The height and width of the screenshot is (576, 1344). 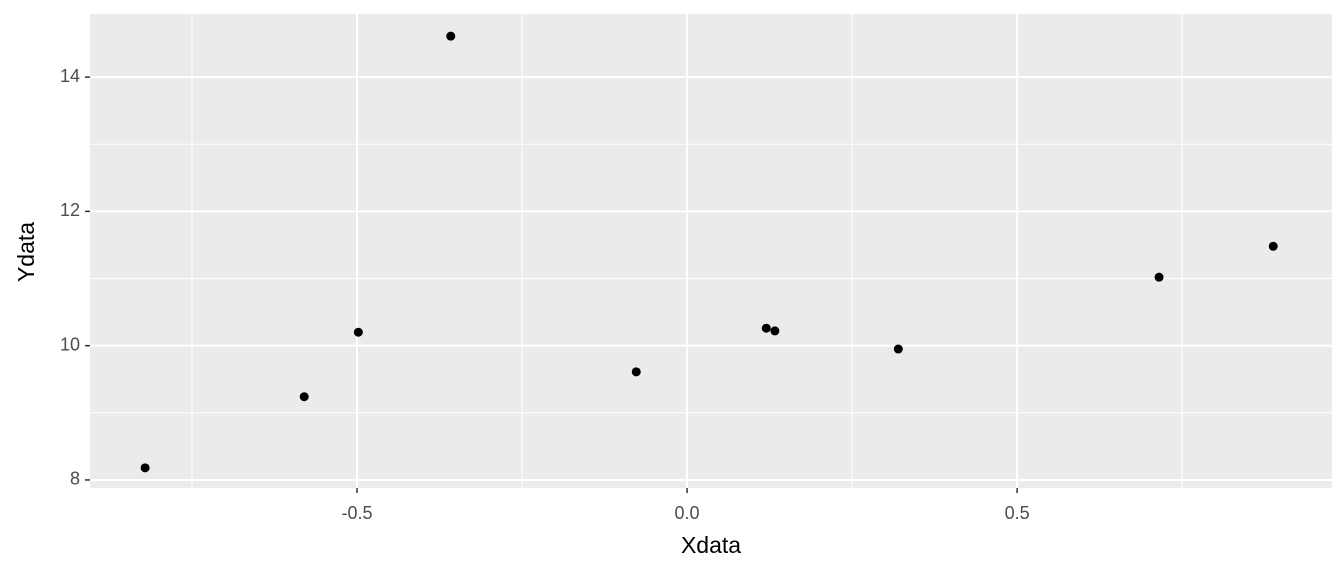 What do you see at coordinates (687, 513) in the screenshot?
I see `x-tick-label: 0.0` at bounding box center [687, 513].